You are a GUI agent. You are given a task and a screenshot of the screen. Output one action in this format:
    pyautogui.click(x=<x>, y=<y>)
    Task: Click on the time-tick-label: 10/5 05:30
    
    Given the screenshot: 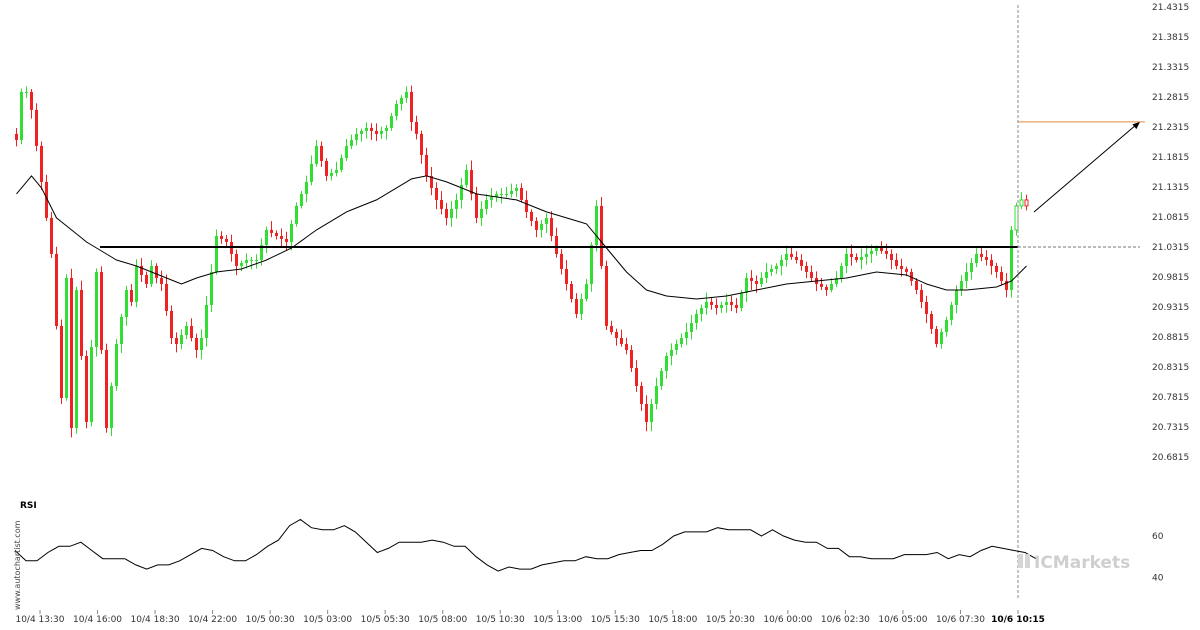 What is the action you would take?
    pyautogui.click(x=385, y=620)
    